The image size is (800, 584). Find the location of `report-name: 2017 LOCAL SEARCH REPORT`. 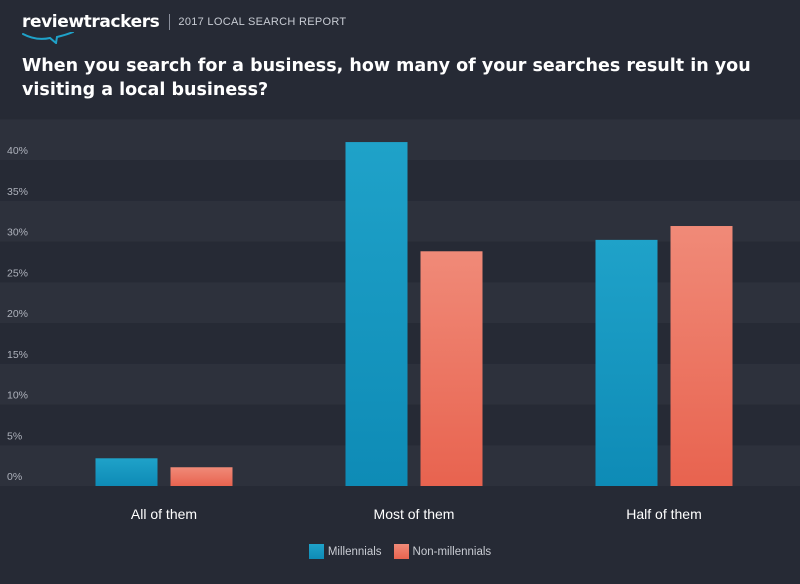

report-name: 2017 LOCAL SEARCH REPORT is located at coordinates (262, 22).